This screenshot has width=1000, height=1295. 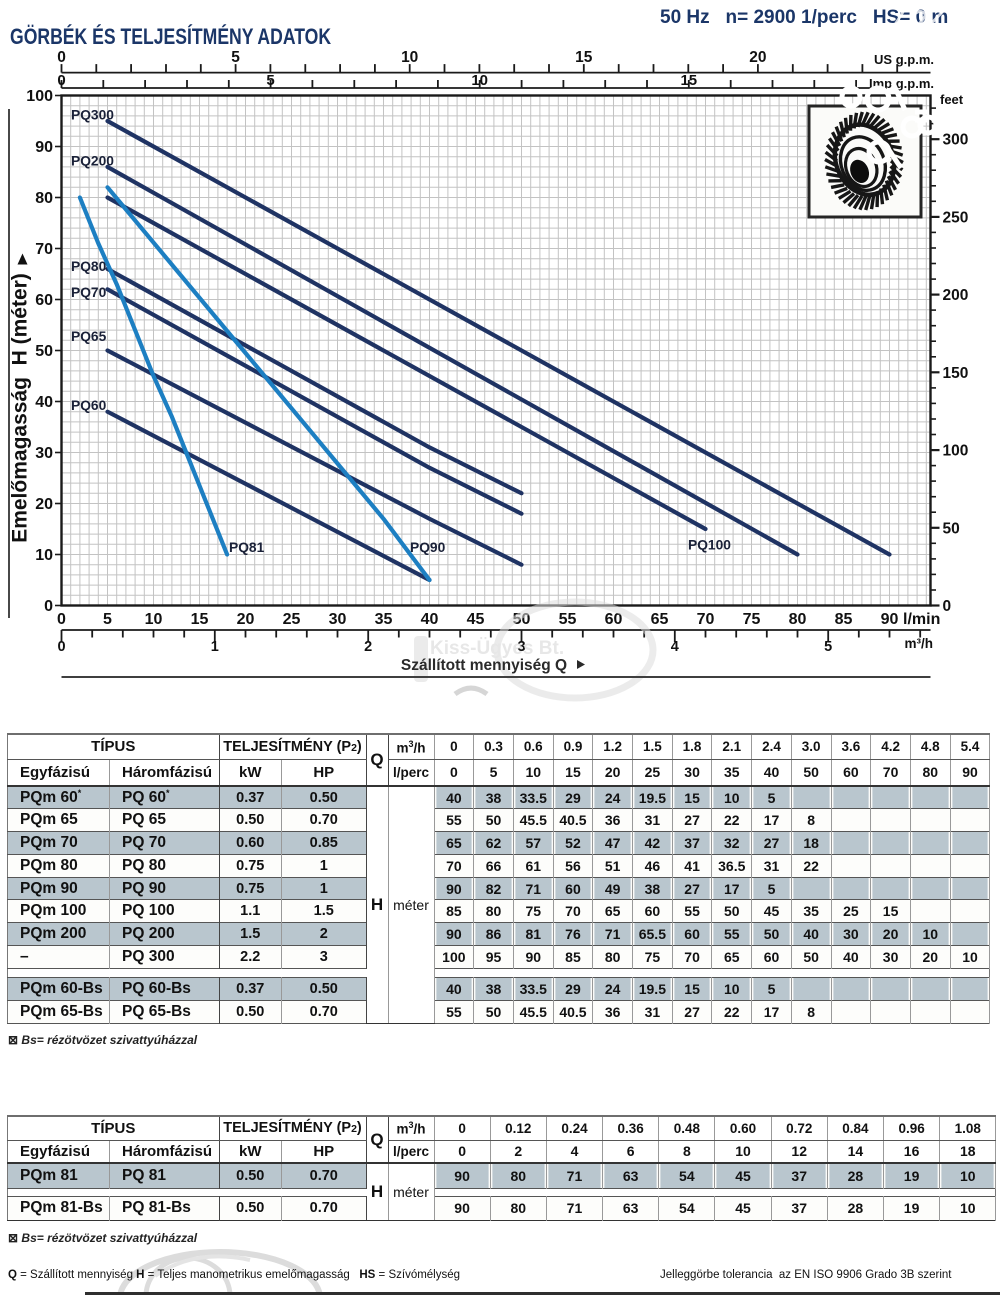 I want to click on svg-text: US g.p.m., so click(x=904, y=59).